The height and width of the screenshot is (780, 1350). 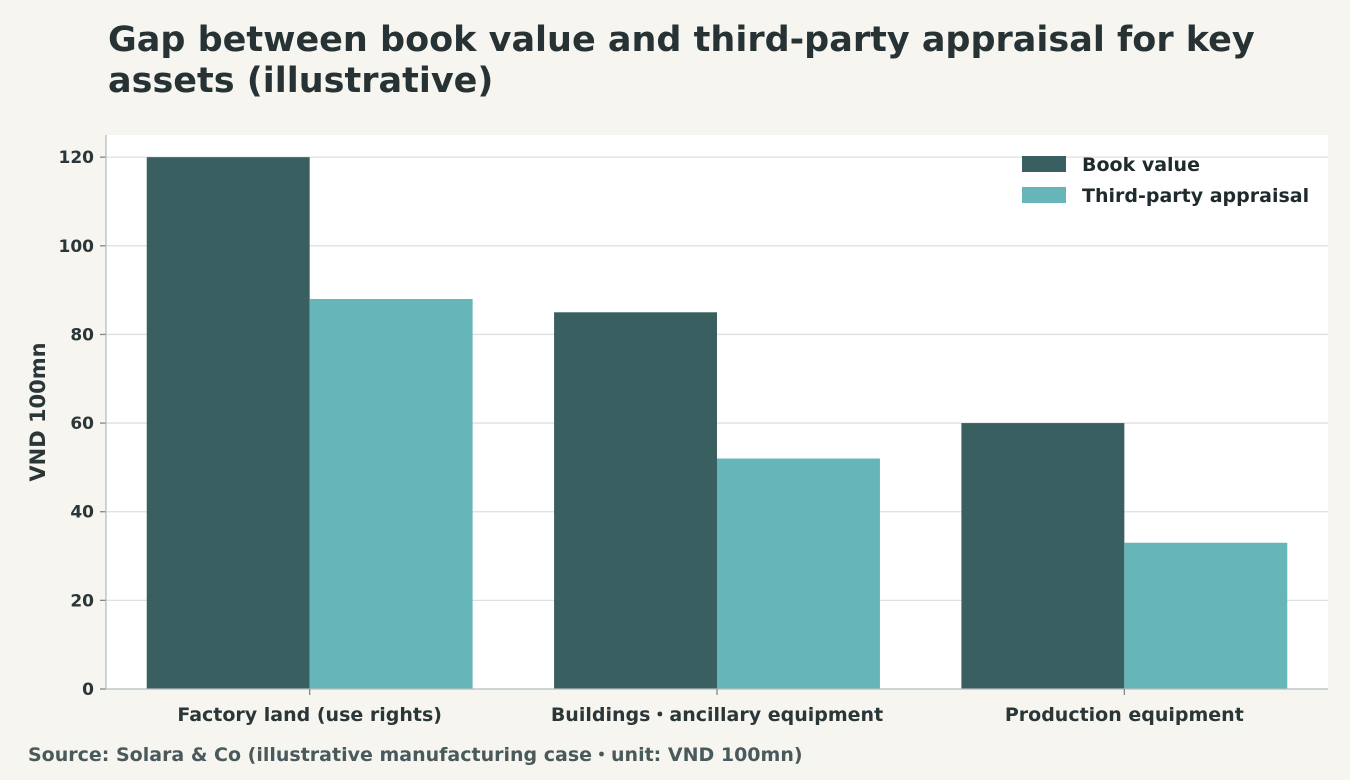 I want to click on y-tick-label: 60, so click(x=82, y=424).